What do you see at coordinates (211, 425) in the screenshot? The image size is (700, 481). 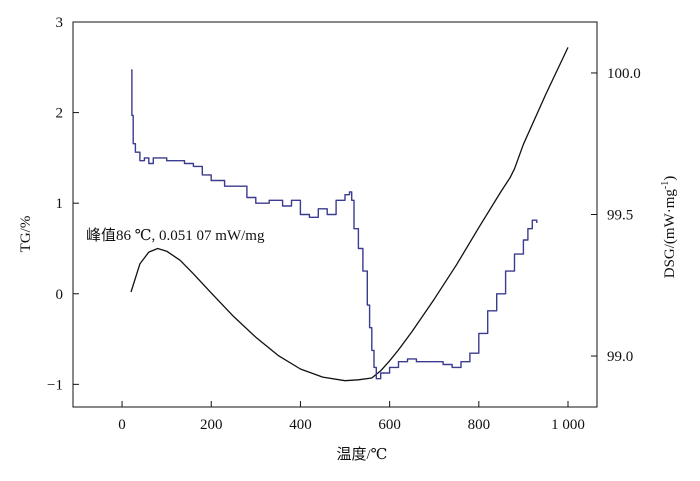 I see `x-tick-label-1: 200` at bounding box center [211, 425].